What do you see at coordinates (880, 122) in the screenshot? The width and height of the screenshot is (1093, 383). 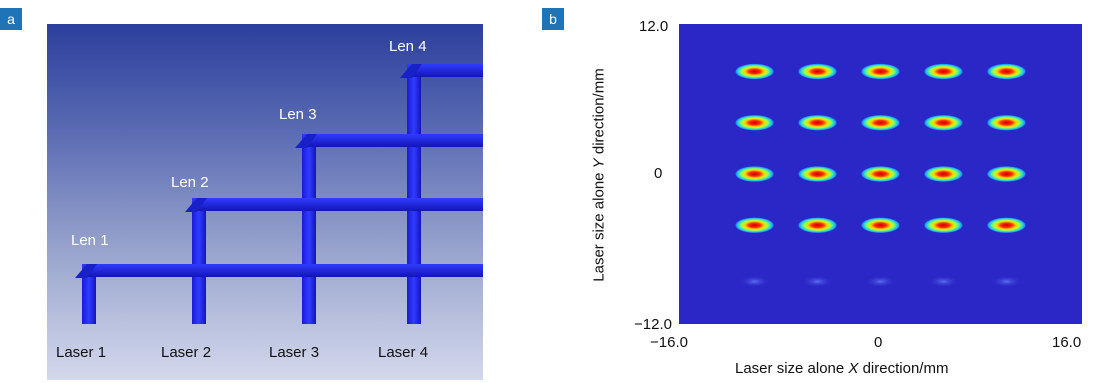 I see `laser-spot-r2-c3` at bounding box center [880, 122].